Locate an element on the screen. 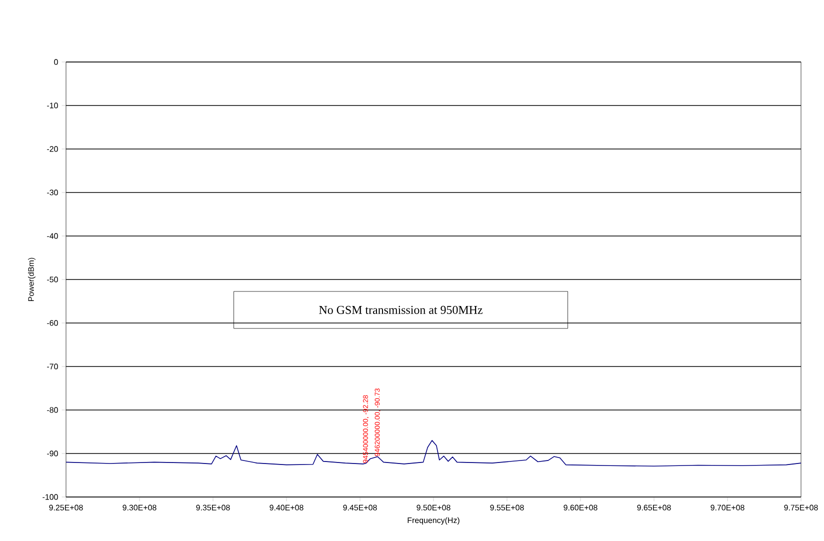 This screenshot has height=541, width=824. annotation: No GSM transmission at 950MHz is located at coordinates (400, 310).